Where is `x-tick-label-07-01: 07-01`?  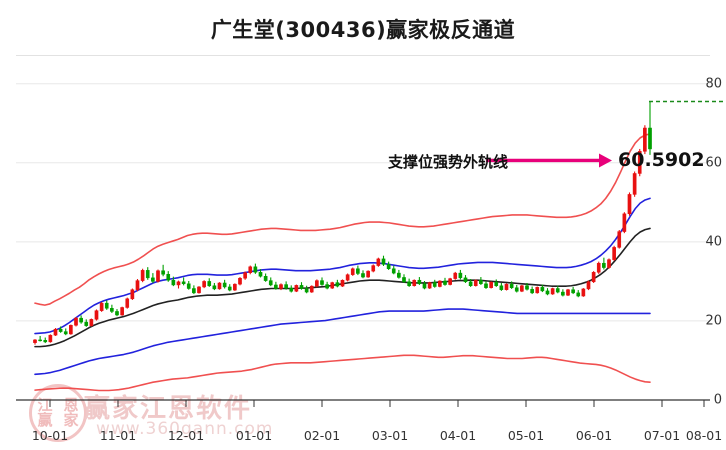 x-tick-label-07-01: 07-01 is located at coordinates (662, 435).